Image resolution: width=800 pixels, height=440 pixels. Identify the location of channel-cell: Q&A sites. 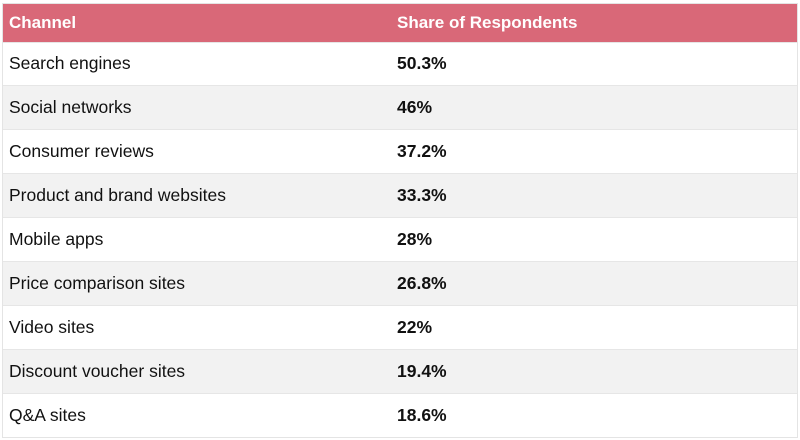
(47, 414).